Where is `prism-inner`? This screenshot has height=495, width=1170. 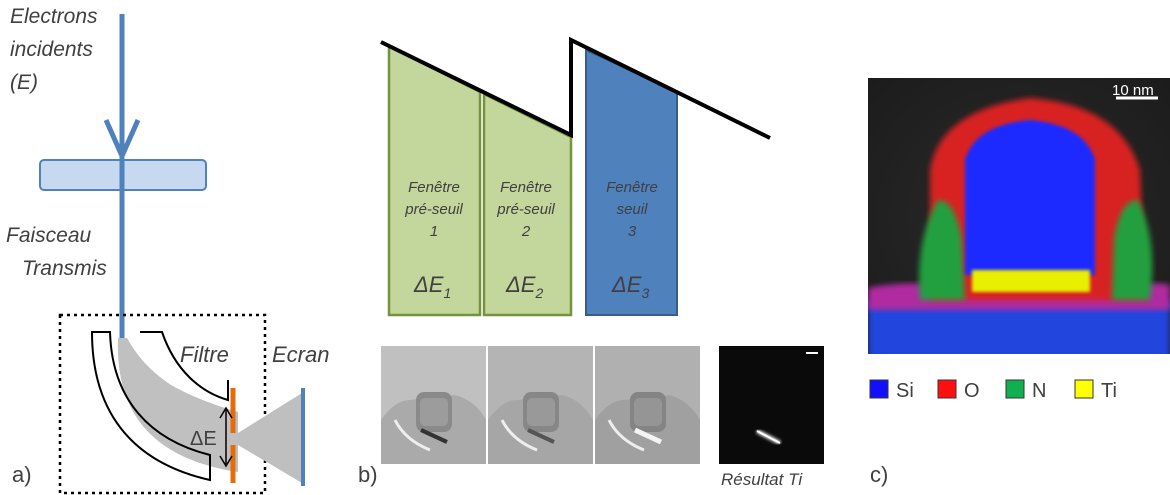
prism-inner is located at coordinates (150, 406).